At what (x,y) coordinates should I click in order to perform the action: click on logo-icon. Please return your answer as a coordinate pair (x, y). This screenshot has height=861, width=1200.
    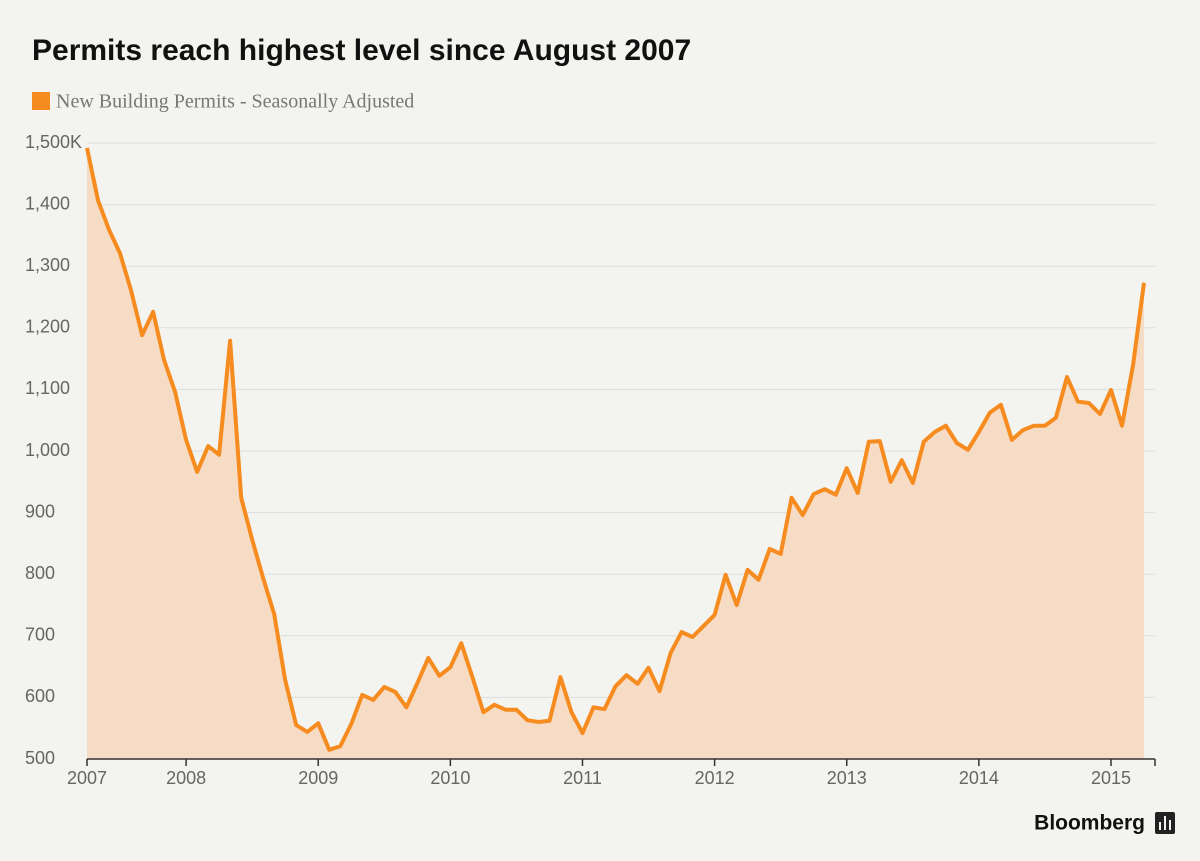
    Looking at the image, I should click on (1165, 823).